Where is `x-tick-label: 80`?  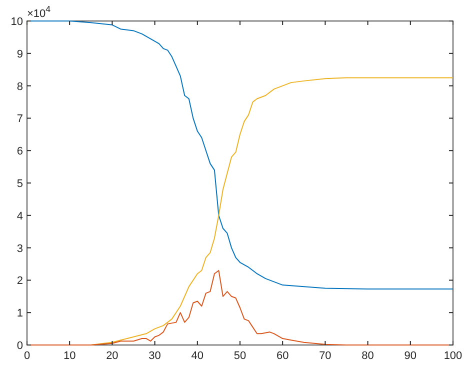 x-tick-label: 80 is located at coordinates (368, 356).